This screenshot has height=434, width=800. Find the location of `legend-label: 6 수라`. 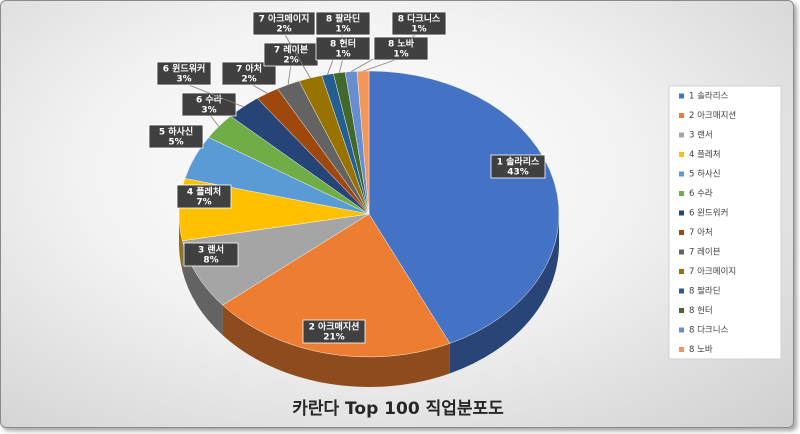

legend-label: 6 수라 is located at coordinates (701, 194).